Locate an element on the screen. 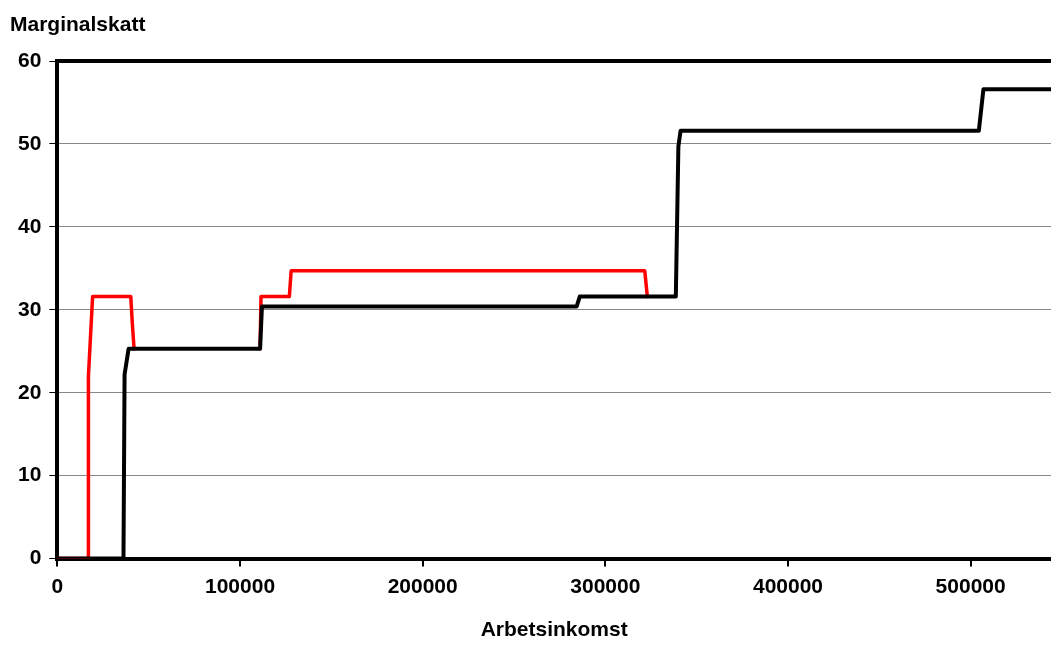 Image resolution: width=1051 pixels, height=651 pixels. y-tick-label: 40 is located at coordinates (30, 225).